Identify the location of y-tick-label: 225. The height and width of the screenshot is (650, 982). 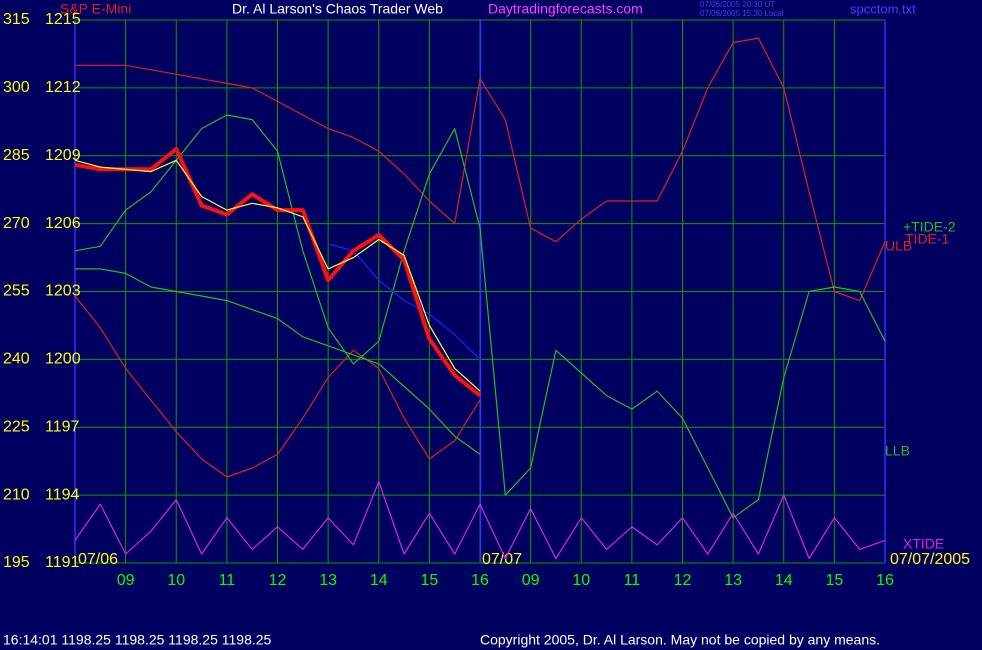
(16, 426).